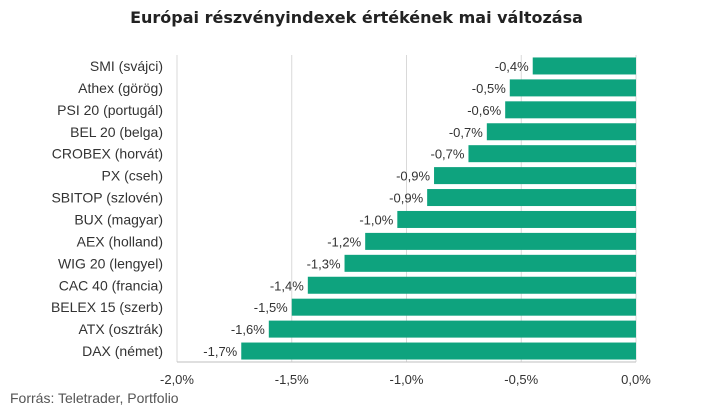 This screenshot has width=713, height=417. I want to click on source-note: Forrás: Teletrader, Portfolio, so click(94, 398).